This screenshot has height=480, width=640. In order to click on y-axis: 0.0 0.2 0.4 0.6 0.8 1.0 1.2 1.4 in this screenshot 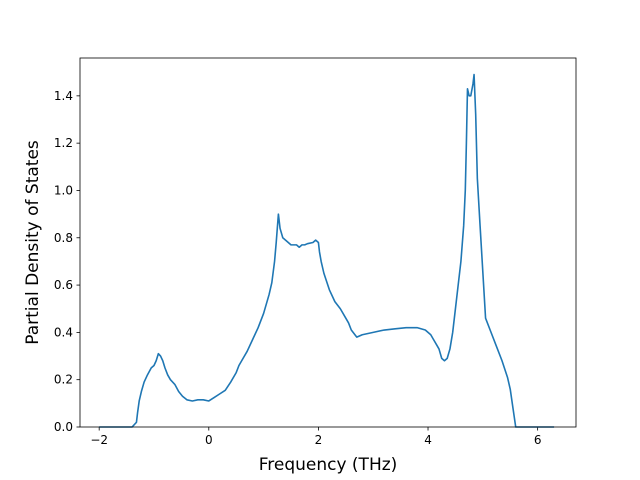, I will do `click(67, 261)`.